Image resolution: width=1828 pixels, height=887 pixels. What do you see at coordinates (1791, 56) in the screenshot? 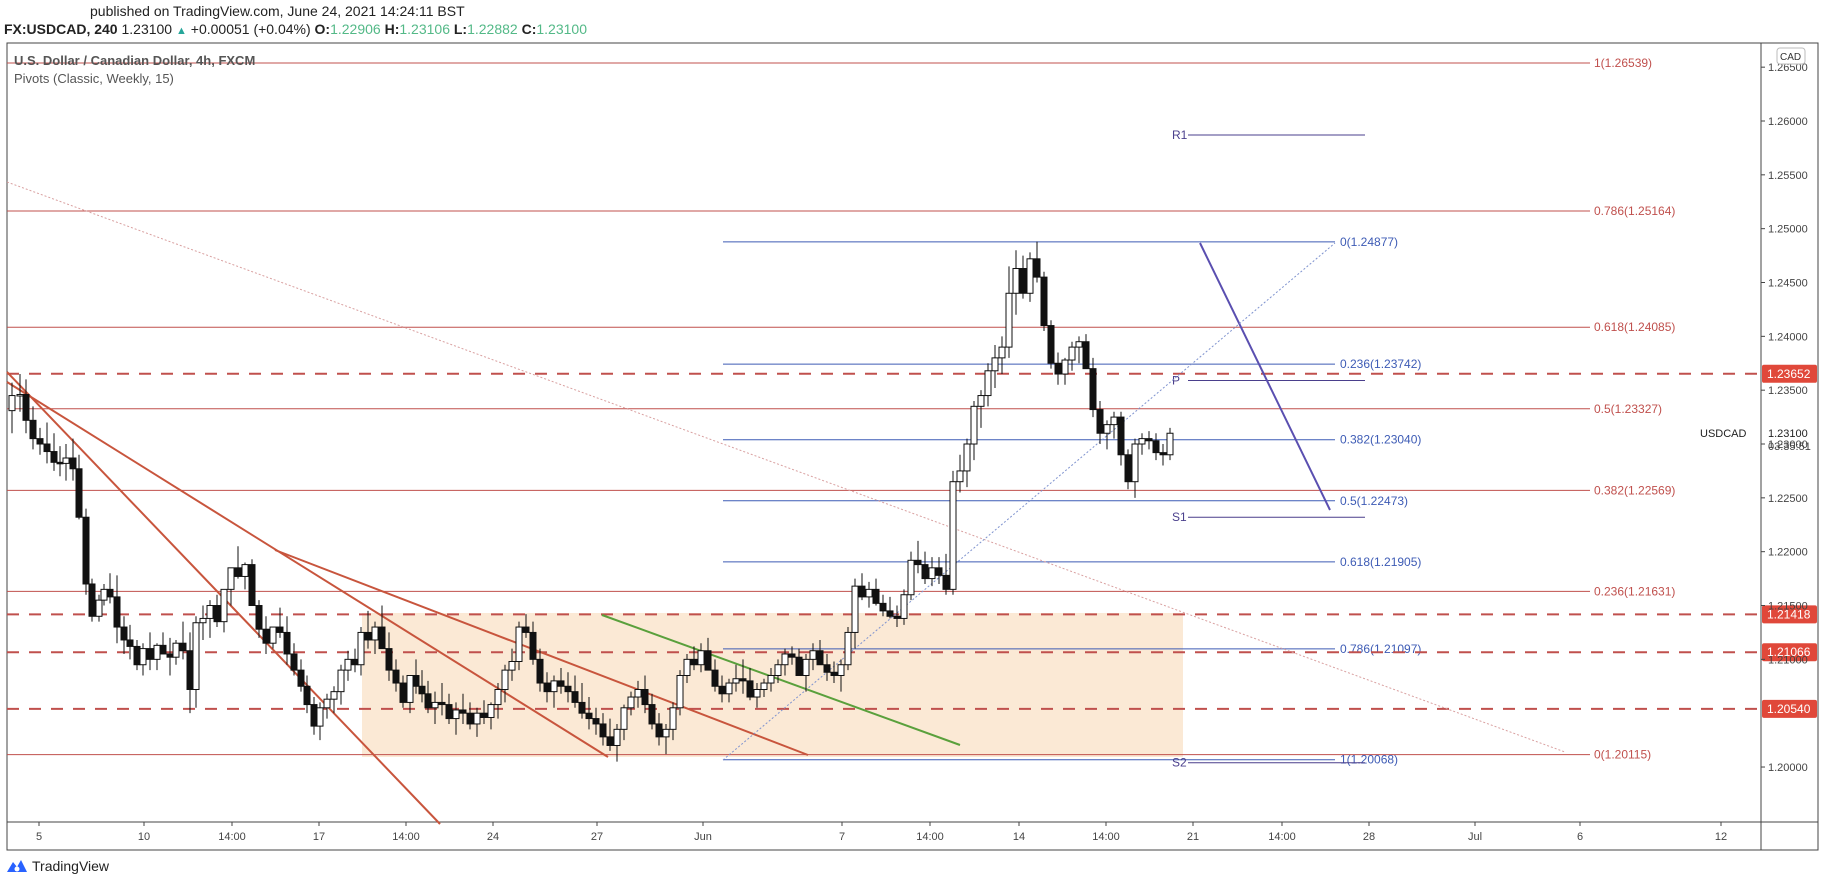
I see `currency-button` at bounding box center [1791, 56].